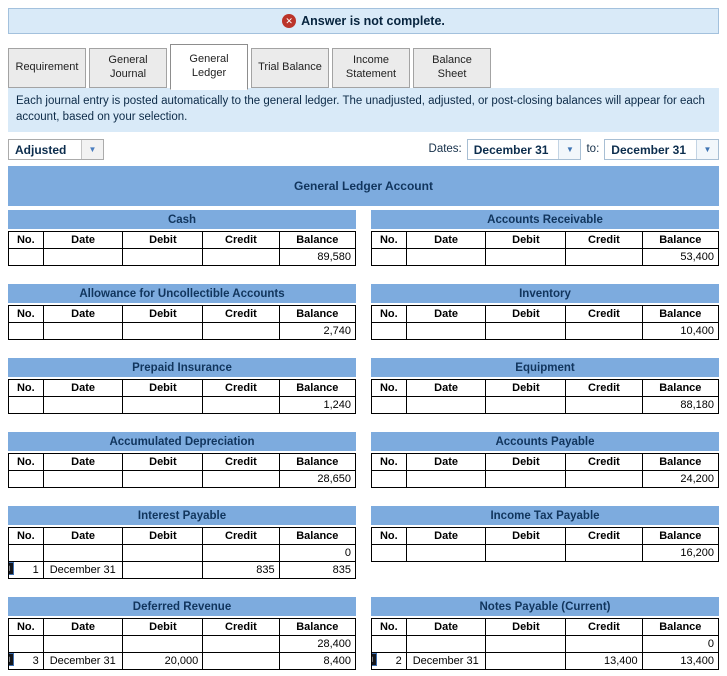 The width and height of the screenshot is (727, 676). I want to click on cell-value: 1,240, so click(337, 405).